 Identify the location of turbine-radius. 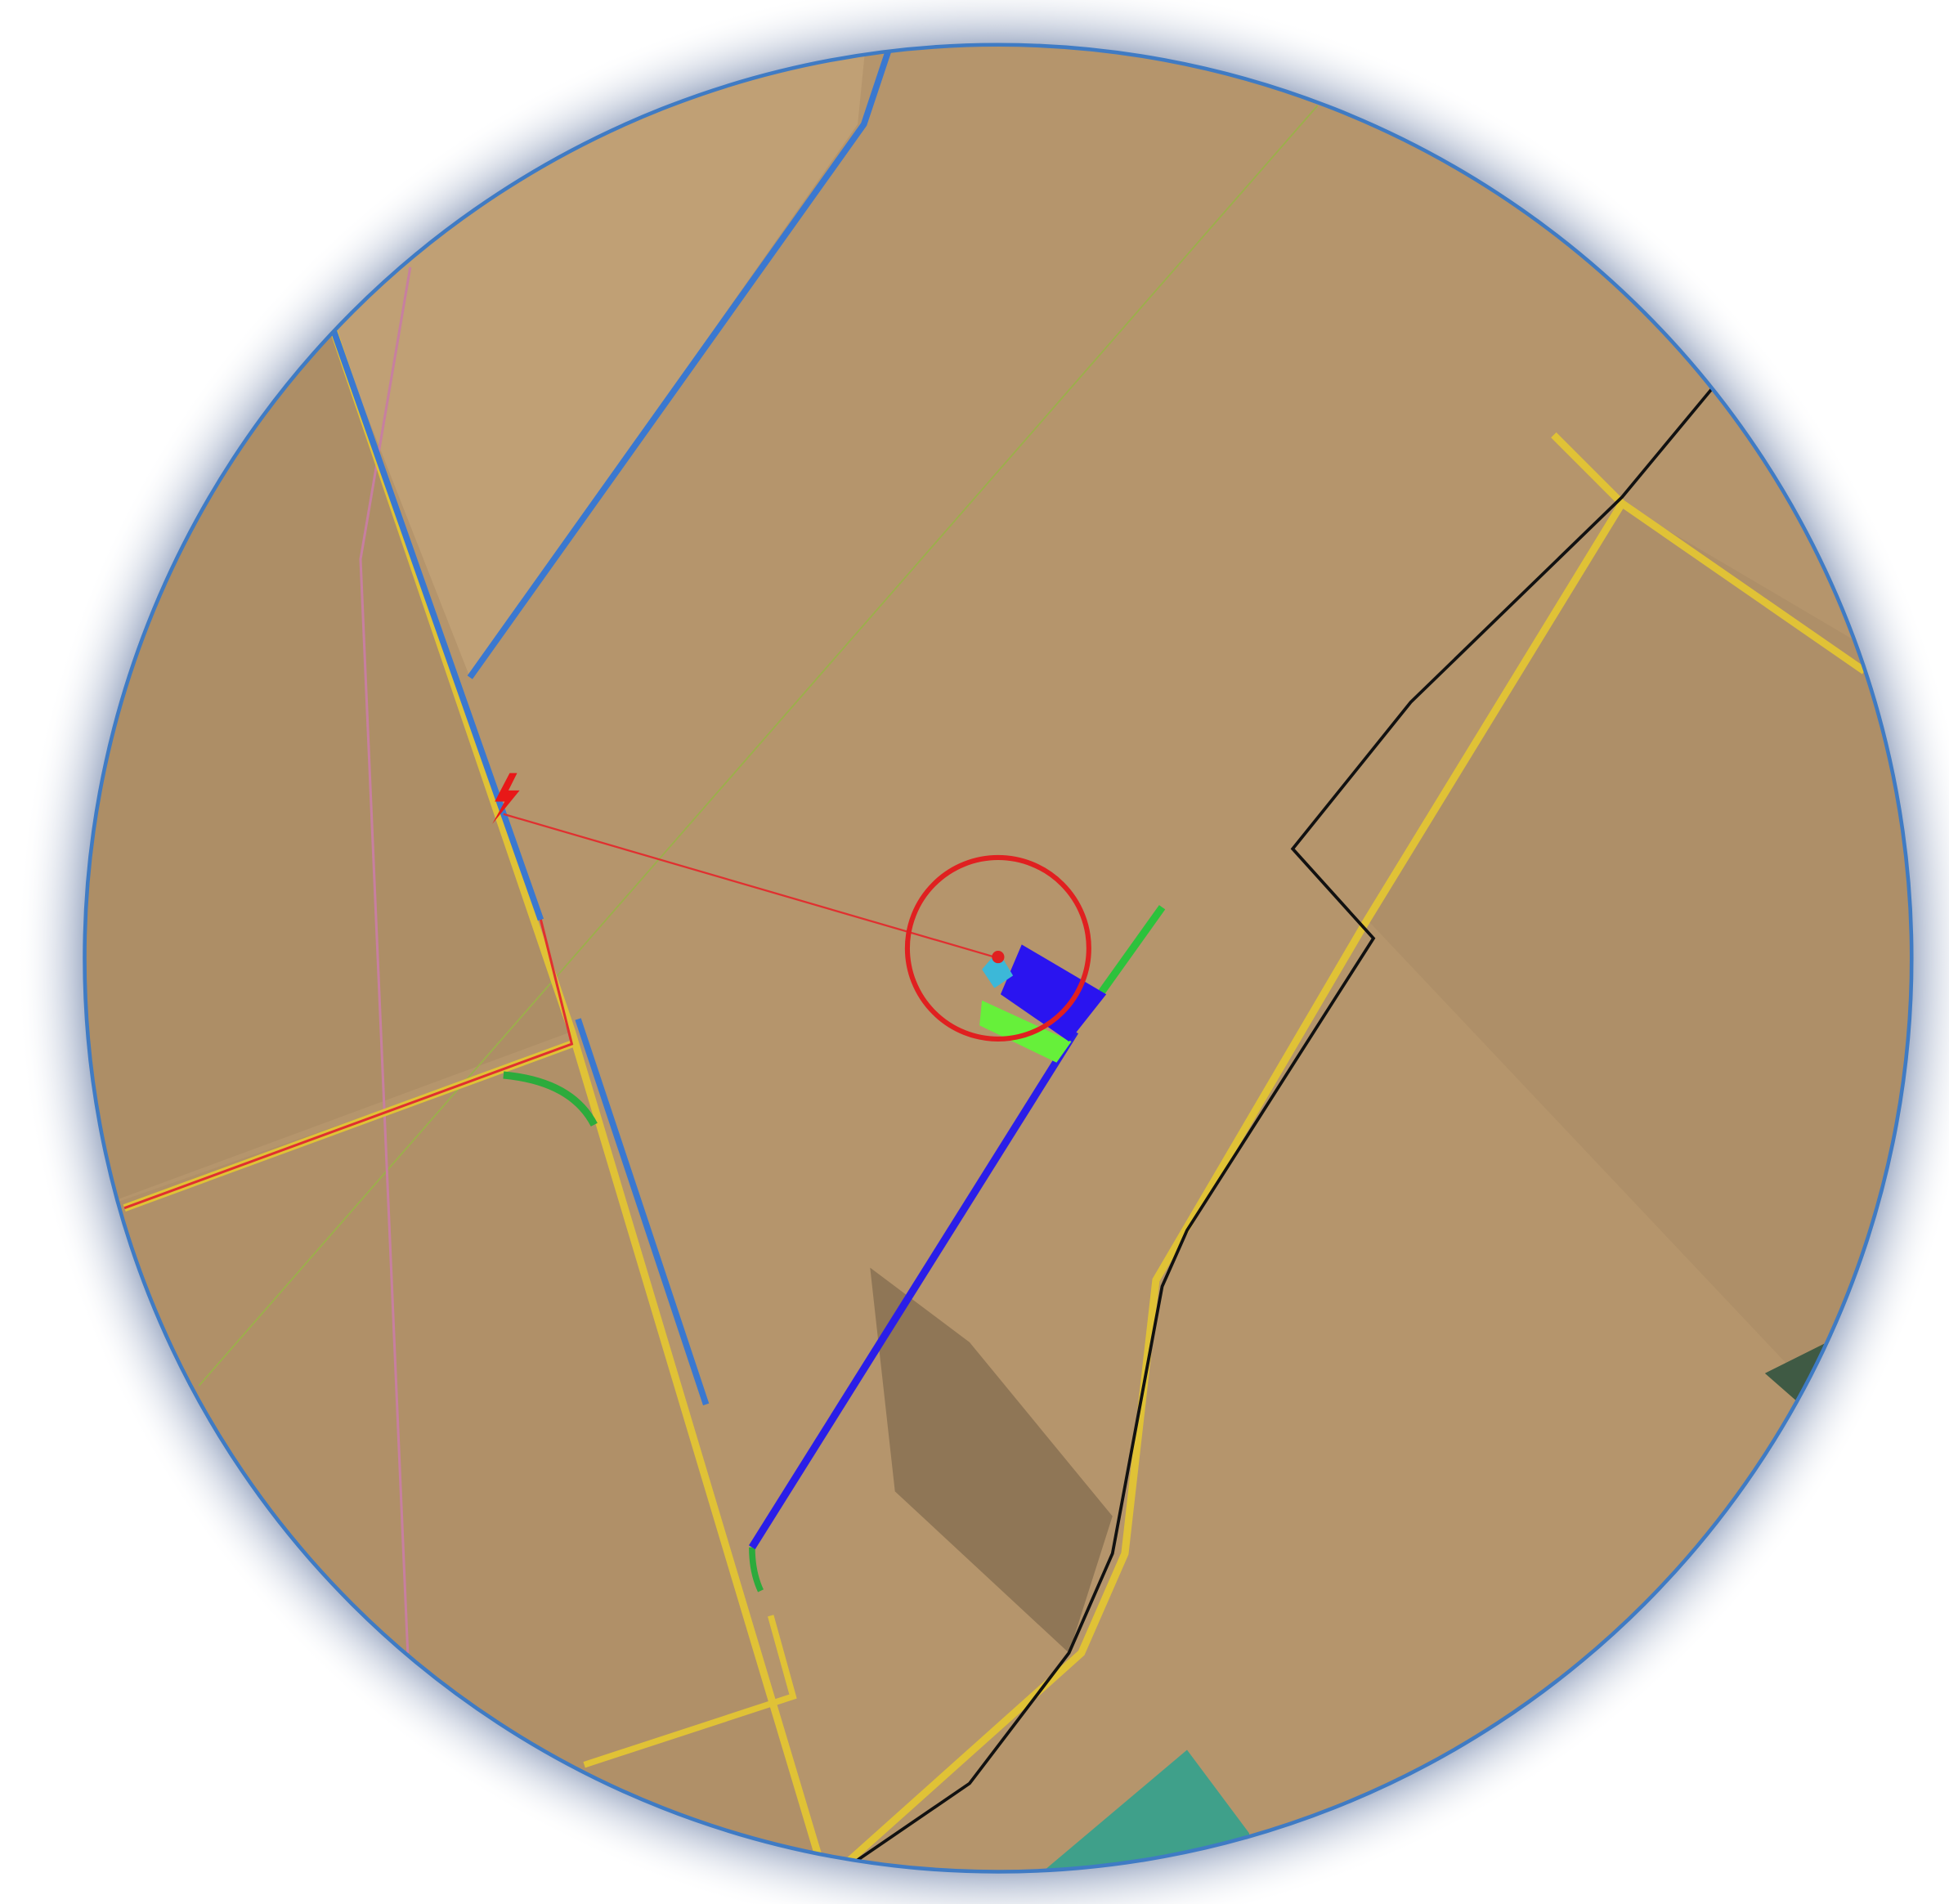
(997, 948).